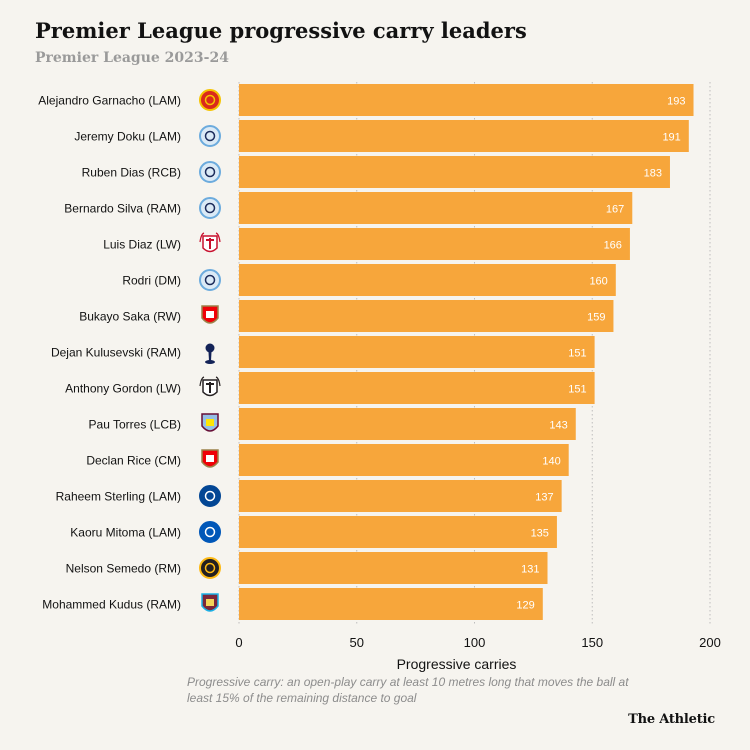 Image resolution: width=750 pixels, height=750 pixels. Describe the element at coordinates (132, 58) in the screenshot. I see `chart-subtitle: Premier League 2023-24` at that location.